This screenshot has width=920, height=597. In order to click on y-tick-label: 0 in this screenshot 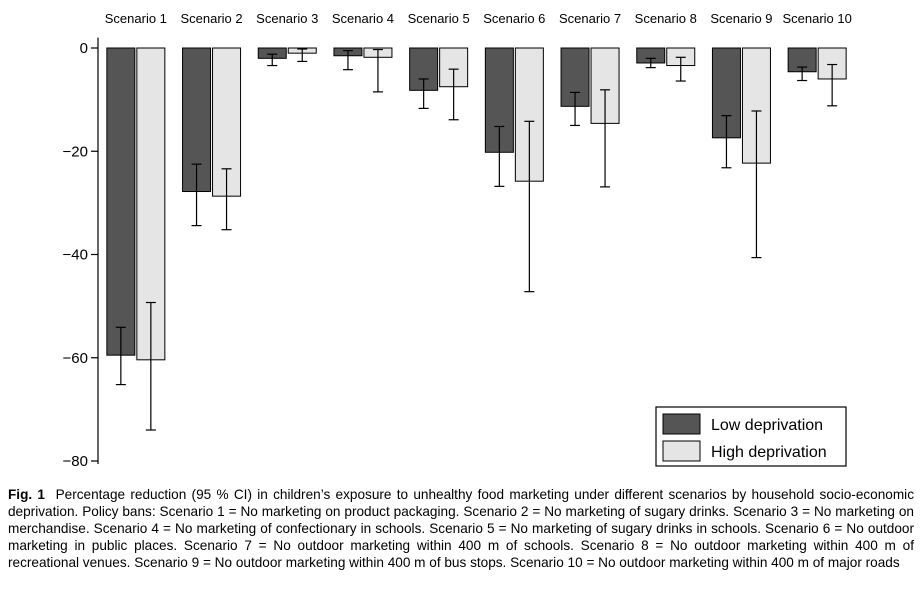, I will do `click(84, 48)`.